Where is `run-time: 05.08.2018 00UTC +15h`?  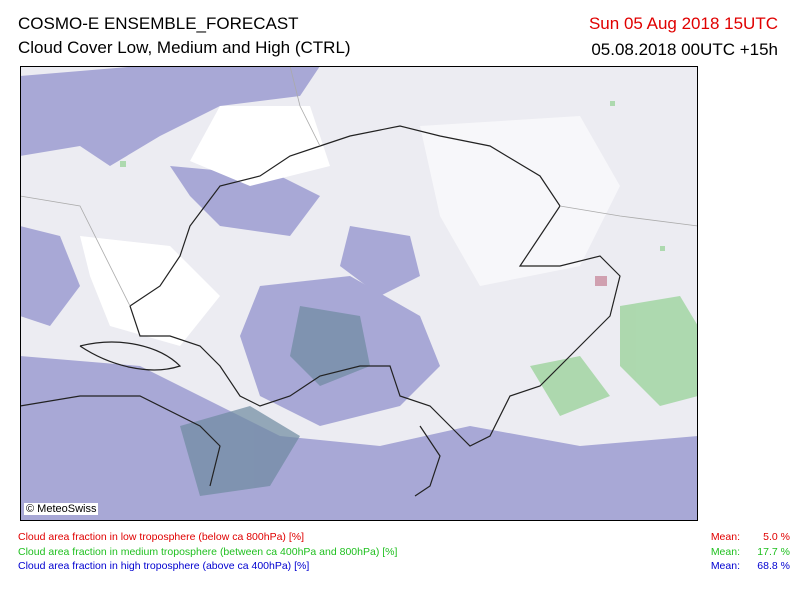
run-time: 05.08.2018 00UTC +15h is located at coordinates (684, 49).